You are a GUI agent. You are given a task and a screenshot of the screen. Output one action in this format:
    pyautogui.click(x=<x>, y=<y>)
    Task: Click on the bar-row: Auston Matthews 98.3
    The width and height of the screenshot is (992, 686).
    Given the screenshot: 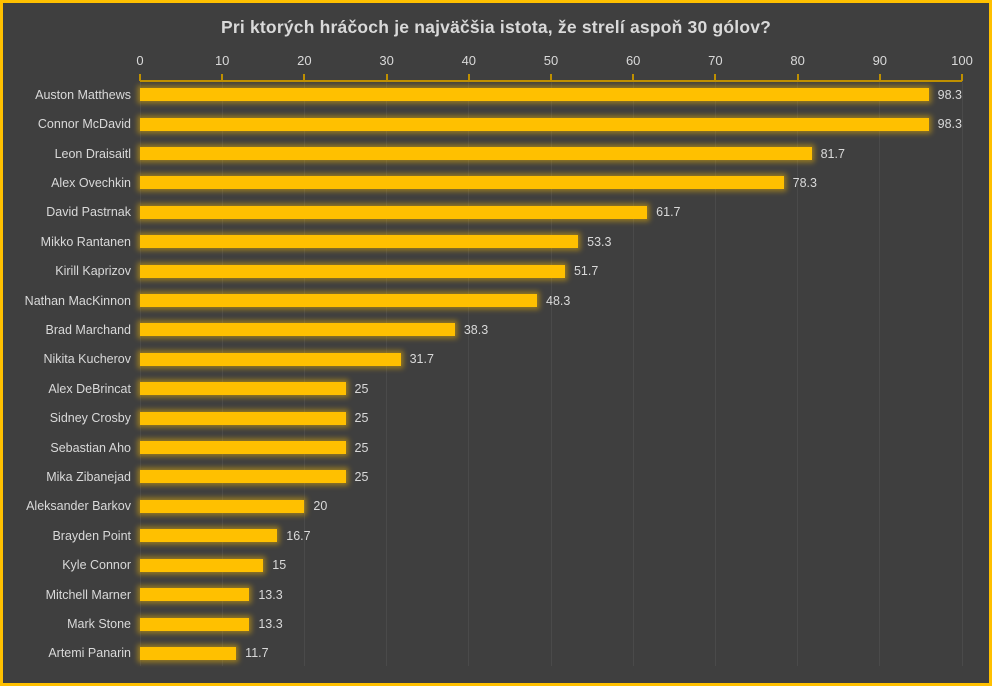 What is the action you would take?
    pyautogui.click(x=496, y=94)
    